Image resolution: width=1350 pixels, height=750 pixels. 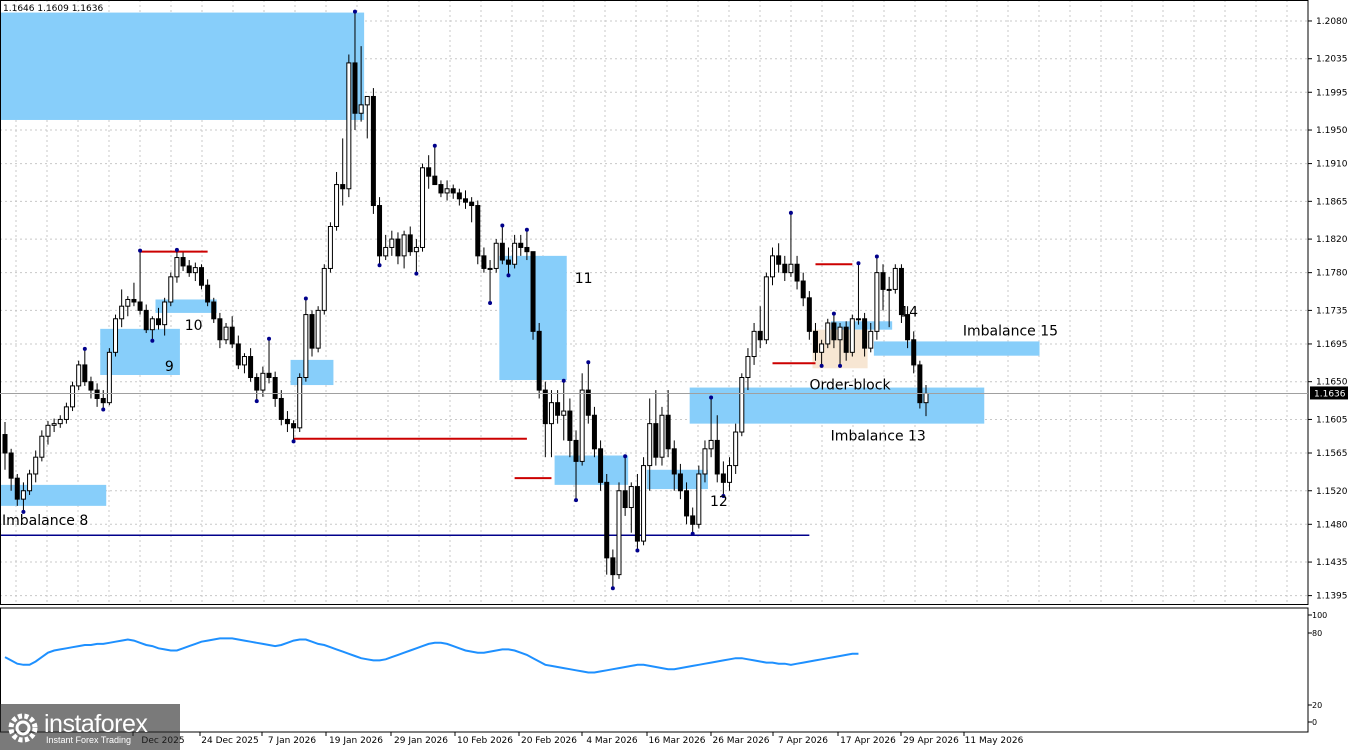 What do you see at coordinates (1332, 202) in the screenshot?
I see `price-tick-label: 1.1865` at bounding box center [1332, 202].